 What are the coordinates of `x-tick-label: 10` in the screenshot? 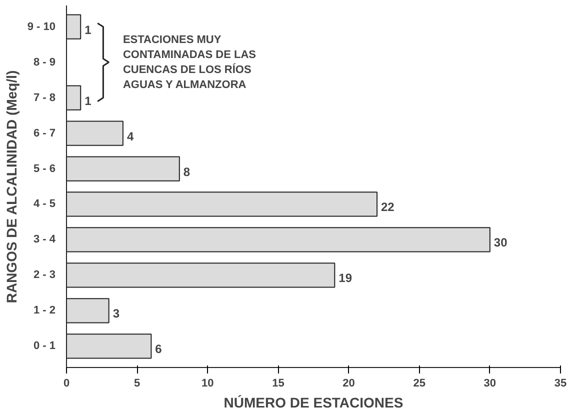 It's located at (208, 384).